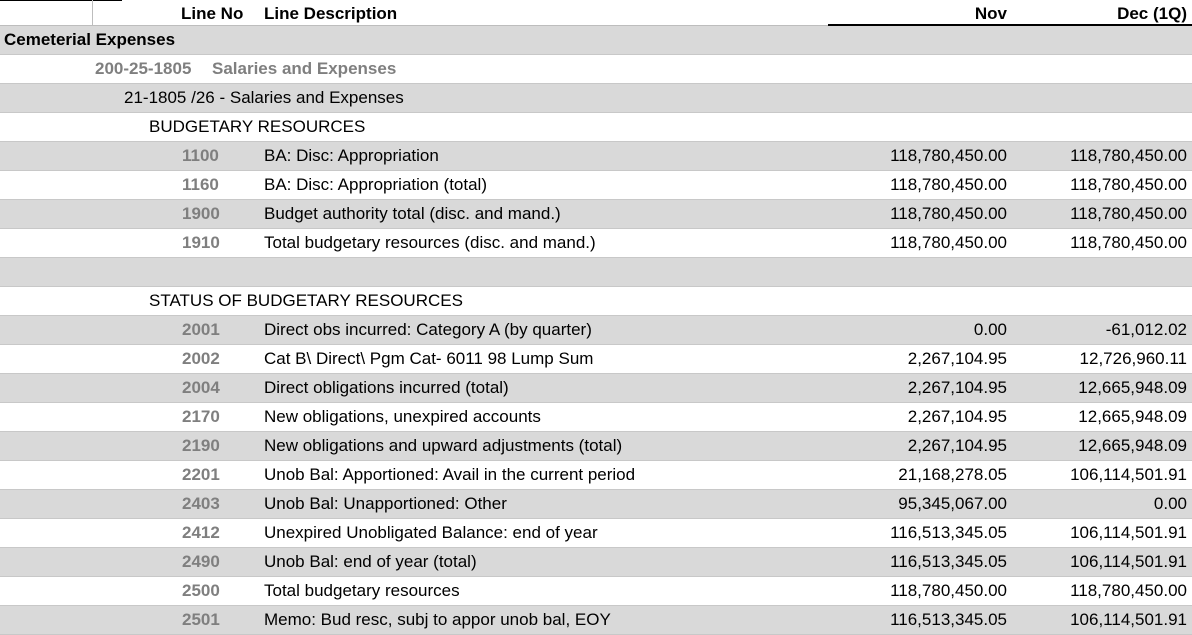 The height and width of the screenshot is (635, 1192). I want to click on line-description: Total budgetary resources, so click(362, 590).